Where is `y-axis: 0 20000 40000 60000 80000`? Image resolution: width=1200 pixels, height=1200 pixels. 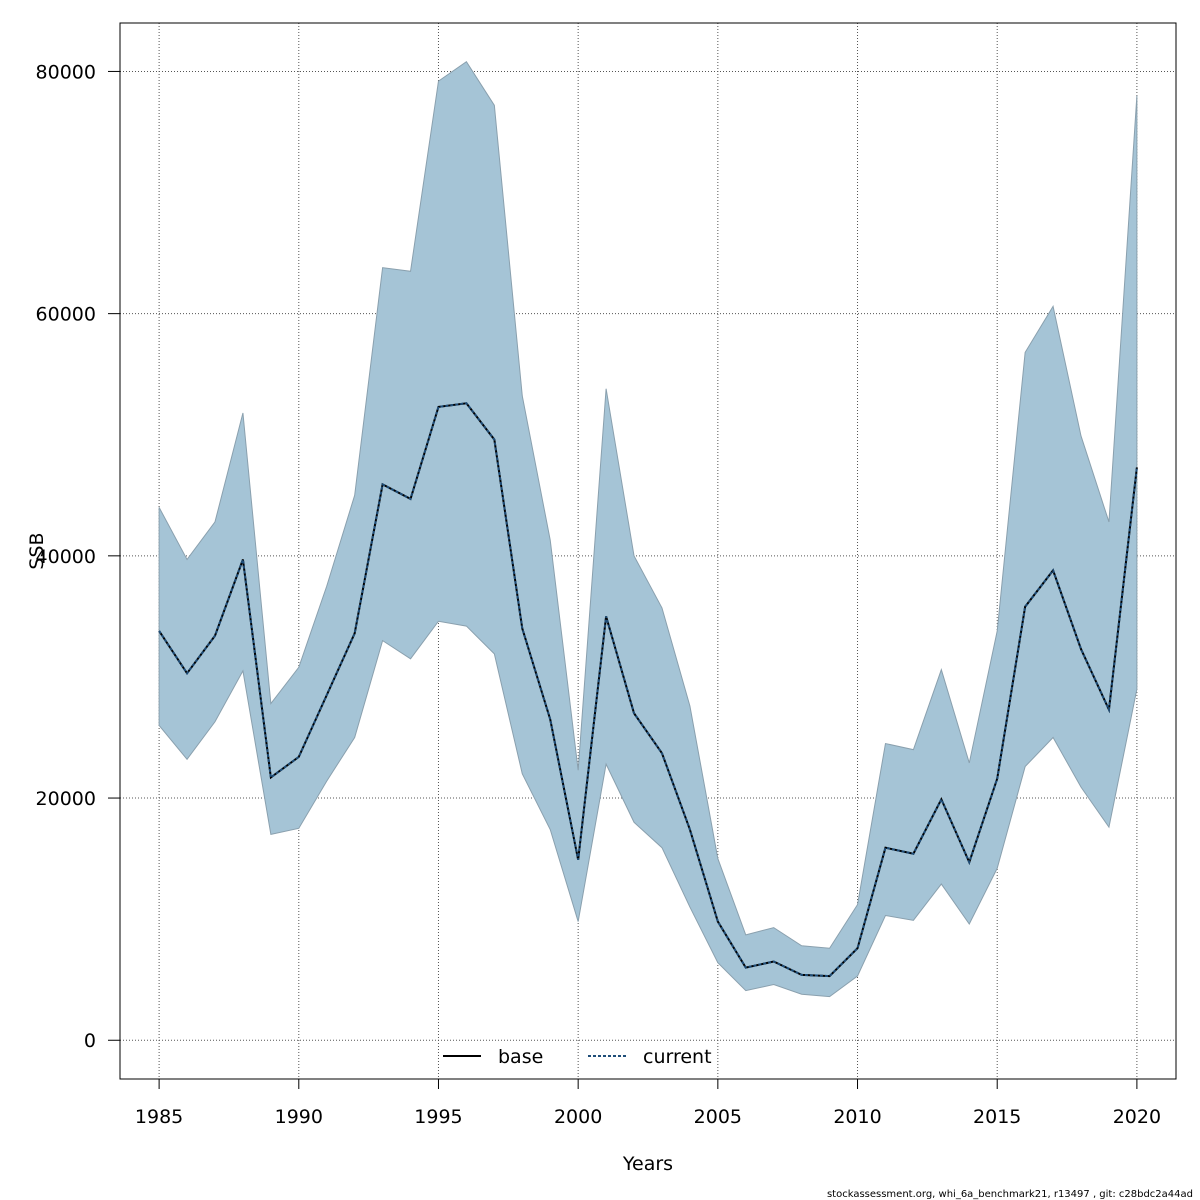
y-axis: 0 20000 40000 60000 80000 is located at coordinates (78, 556).